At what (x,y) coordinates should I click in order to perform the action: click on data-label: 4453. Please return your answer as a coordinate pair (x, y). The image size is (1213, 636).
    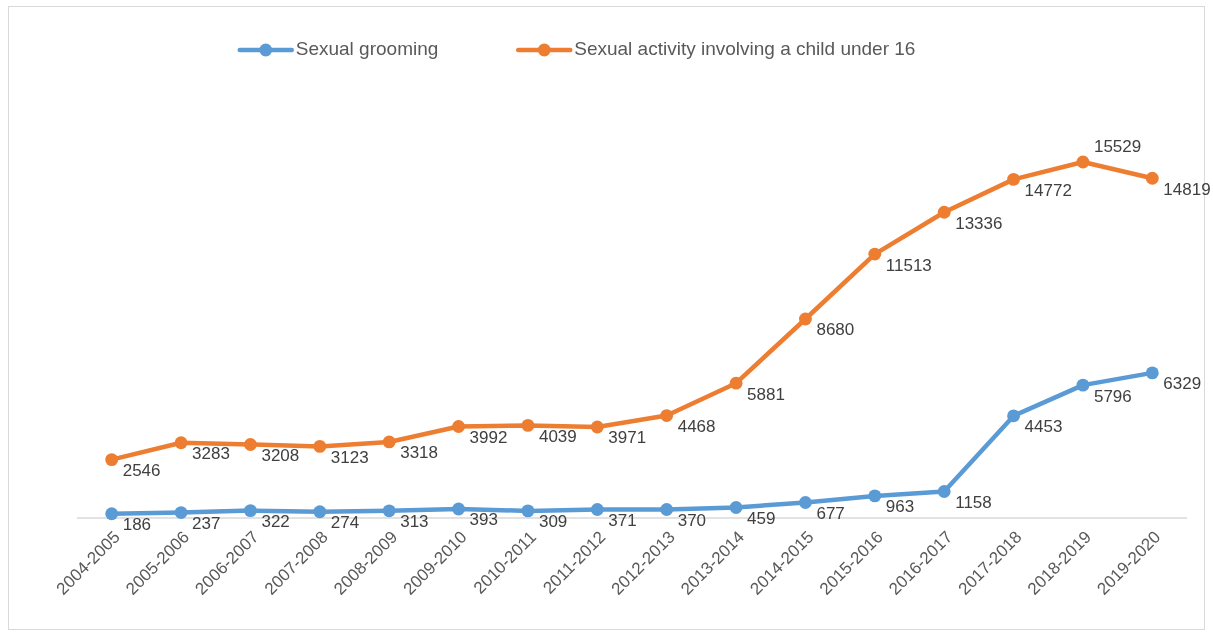
    Looking at the image, I should click on (1043, 427).